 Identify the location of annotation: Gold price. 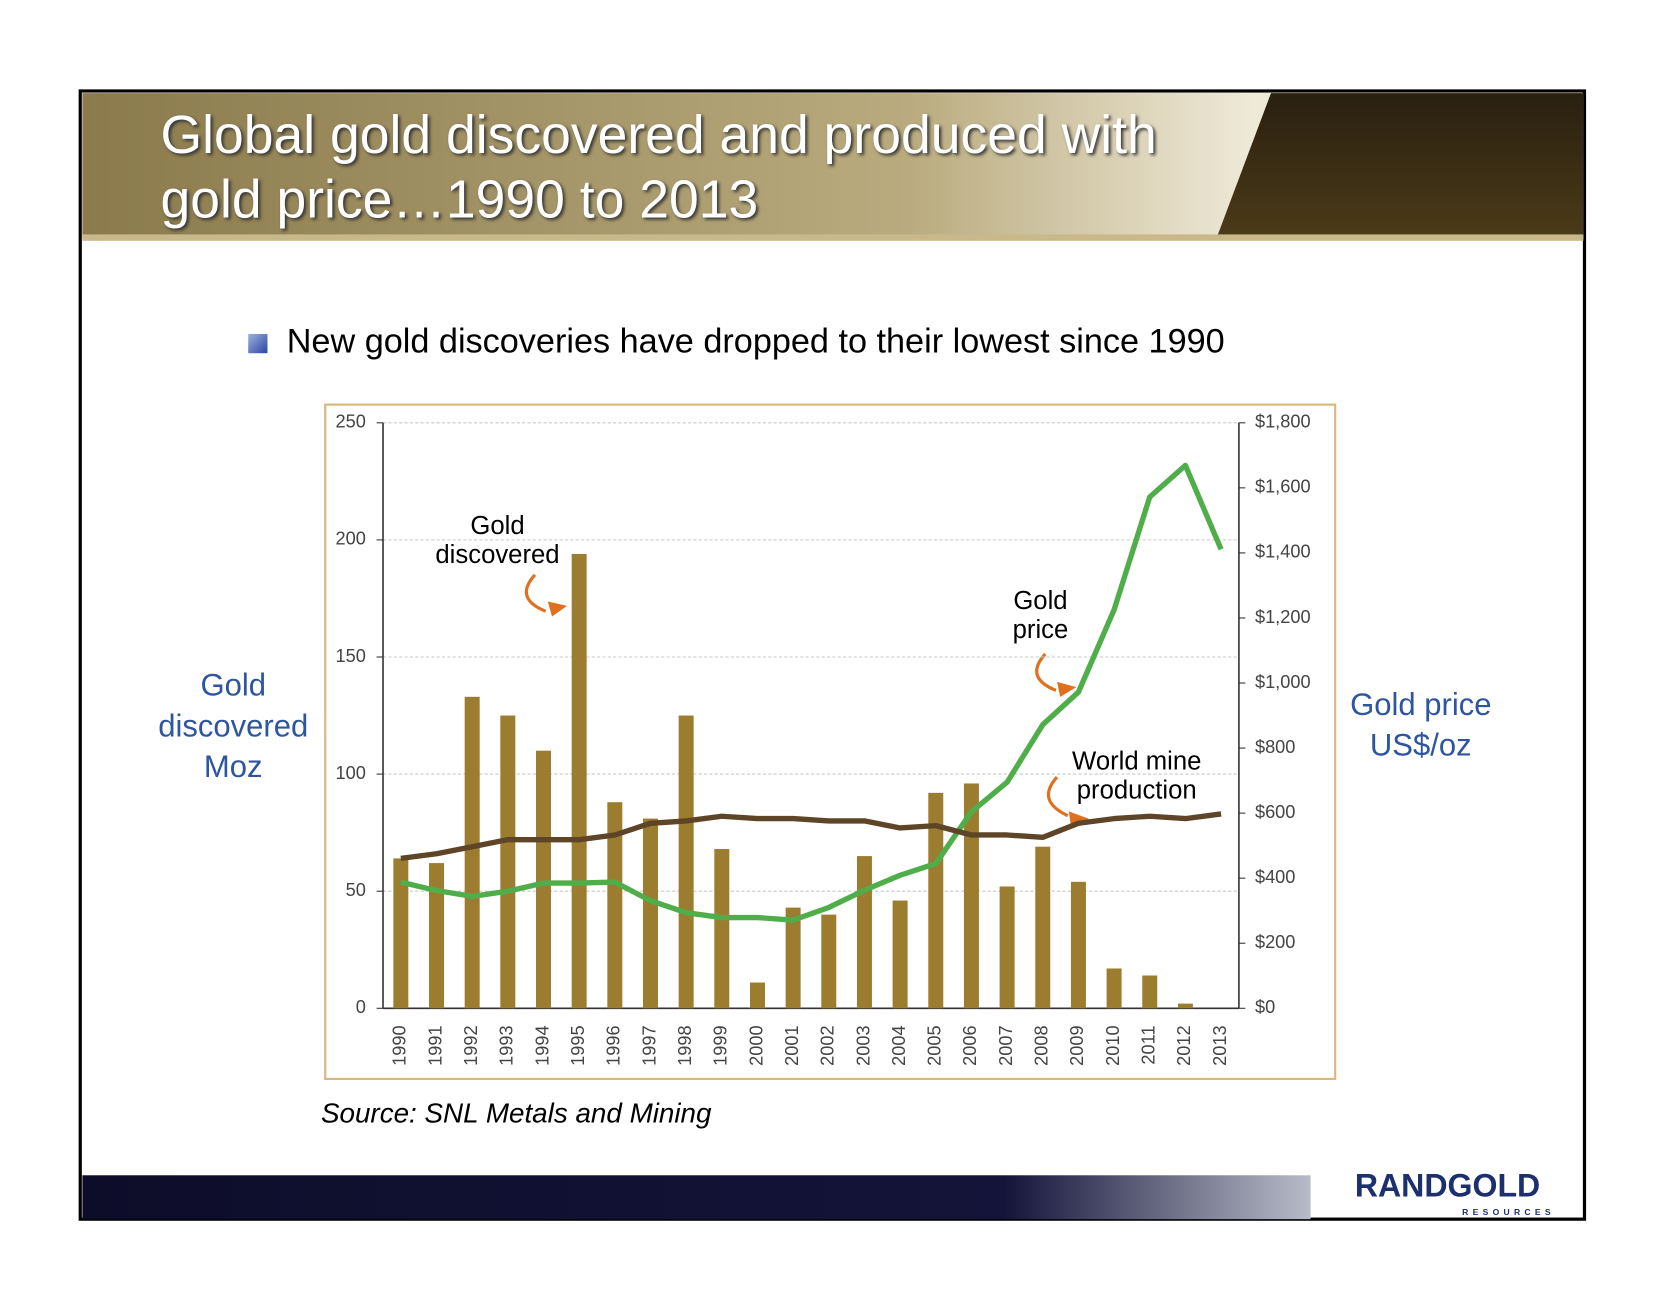
(1040, 615).